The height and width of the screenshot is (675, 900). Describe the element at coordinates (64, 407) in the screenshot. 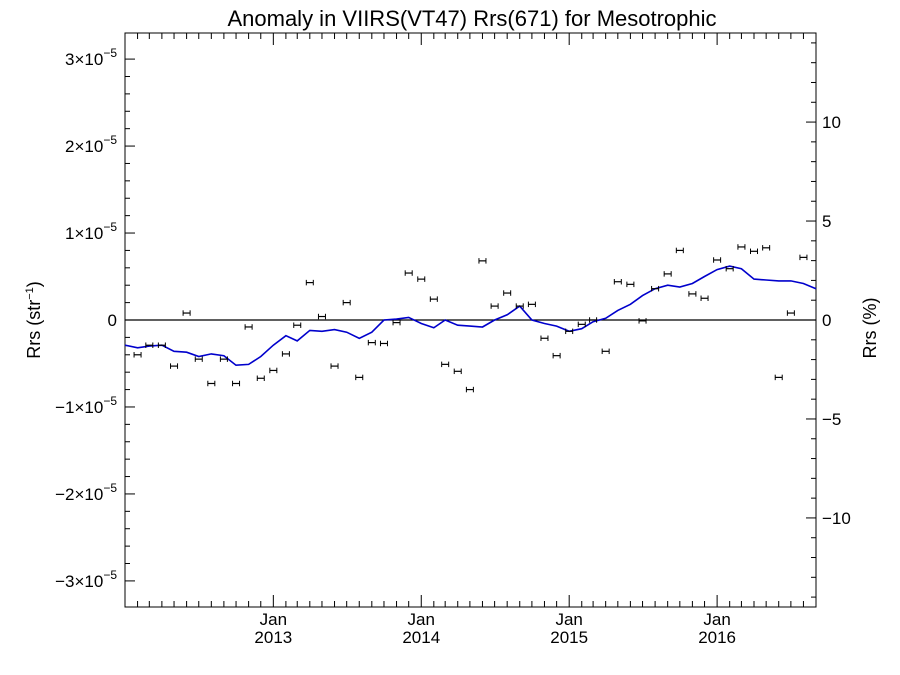

I see `tick-mantissa: −1` at that location.